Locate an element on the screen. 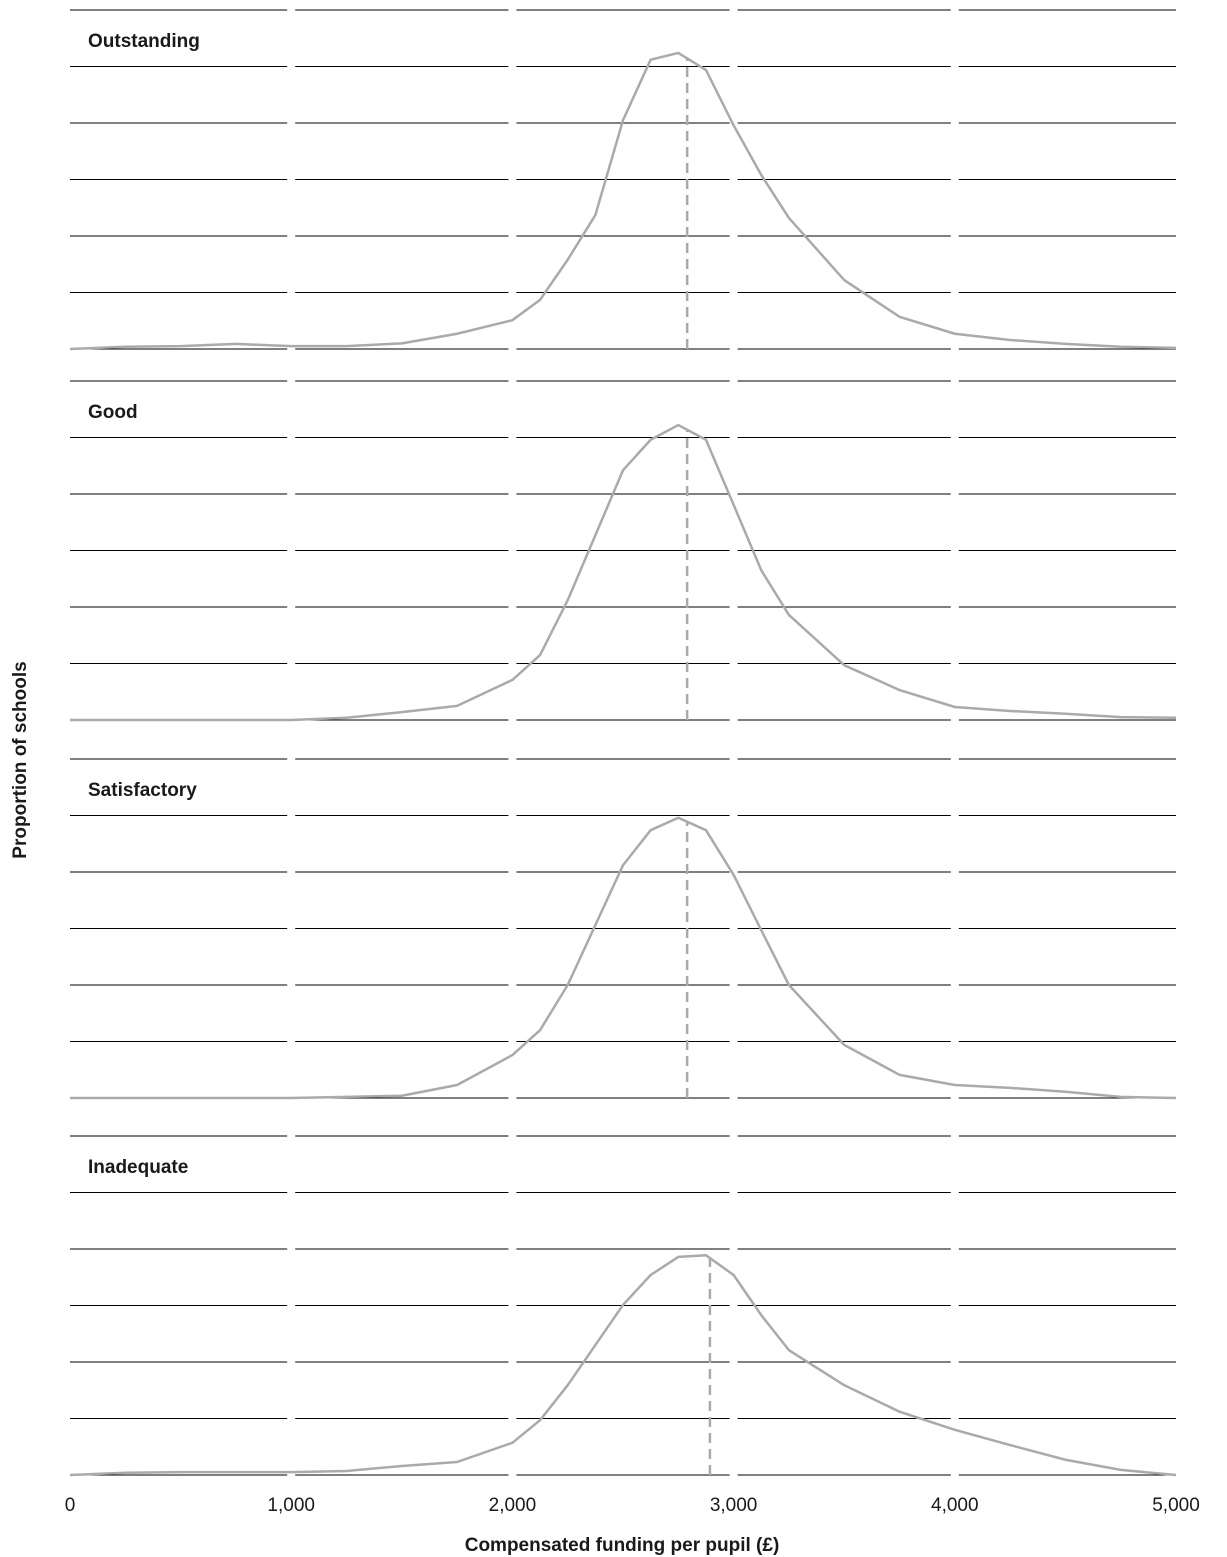 Image resolution: width=1227 pixels, height=1557 pixels. x-tick-label: 5,000 is located at coordinates (1176, 1505).